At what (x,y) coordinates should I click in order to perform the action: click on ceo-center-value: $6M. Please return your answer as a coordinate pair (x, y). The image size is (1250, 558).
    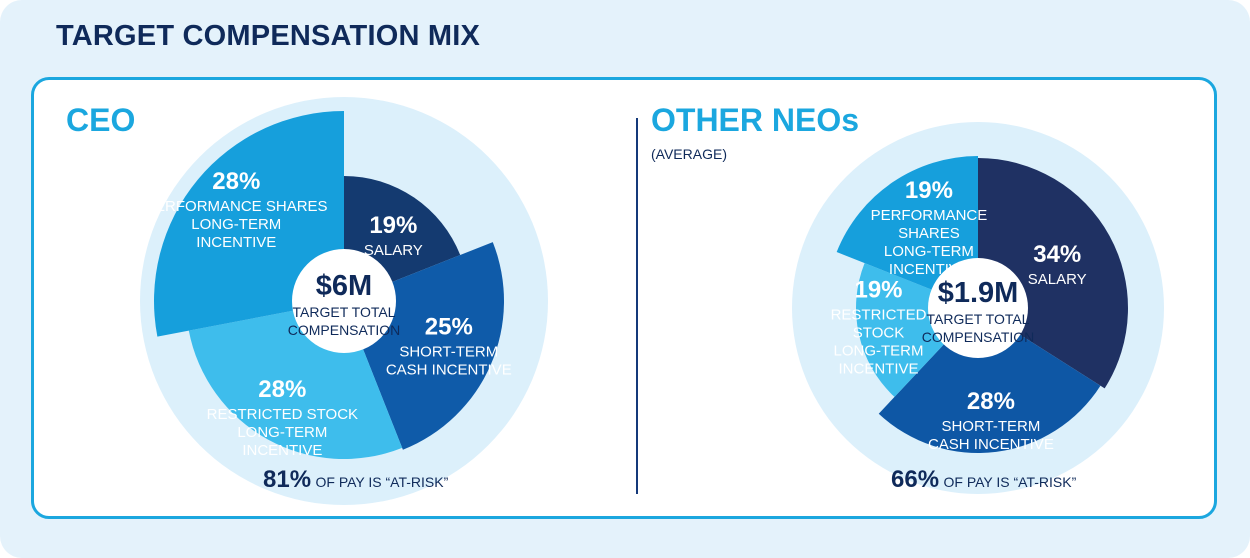
    Looking at the image, I should click on (344, 286).